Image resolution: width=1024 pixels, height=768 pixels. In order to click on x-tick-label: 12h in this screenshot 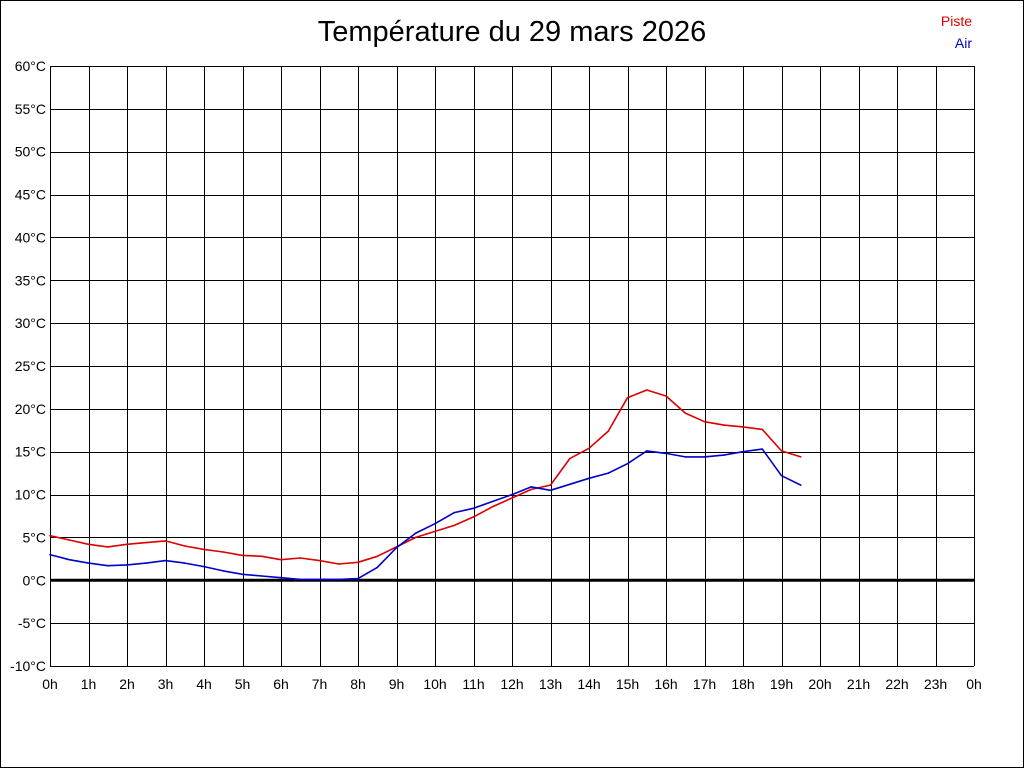, I will do `click(511, 684)`.